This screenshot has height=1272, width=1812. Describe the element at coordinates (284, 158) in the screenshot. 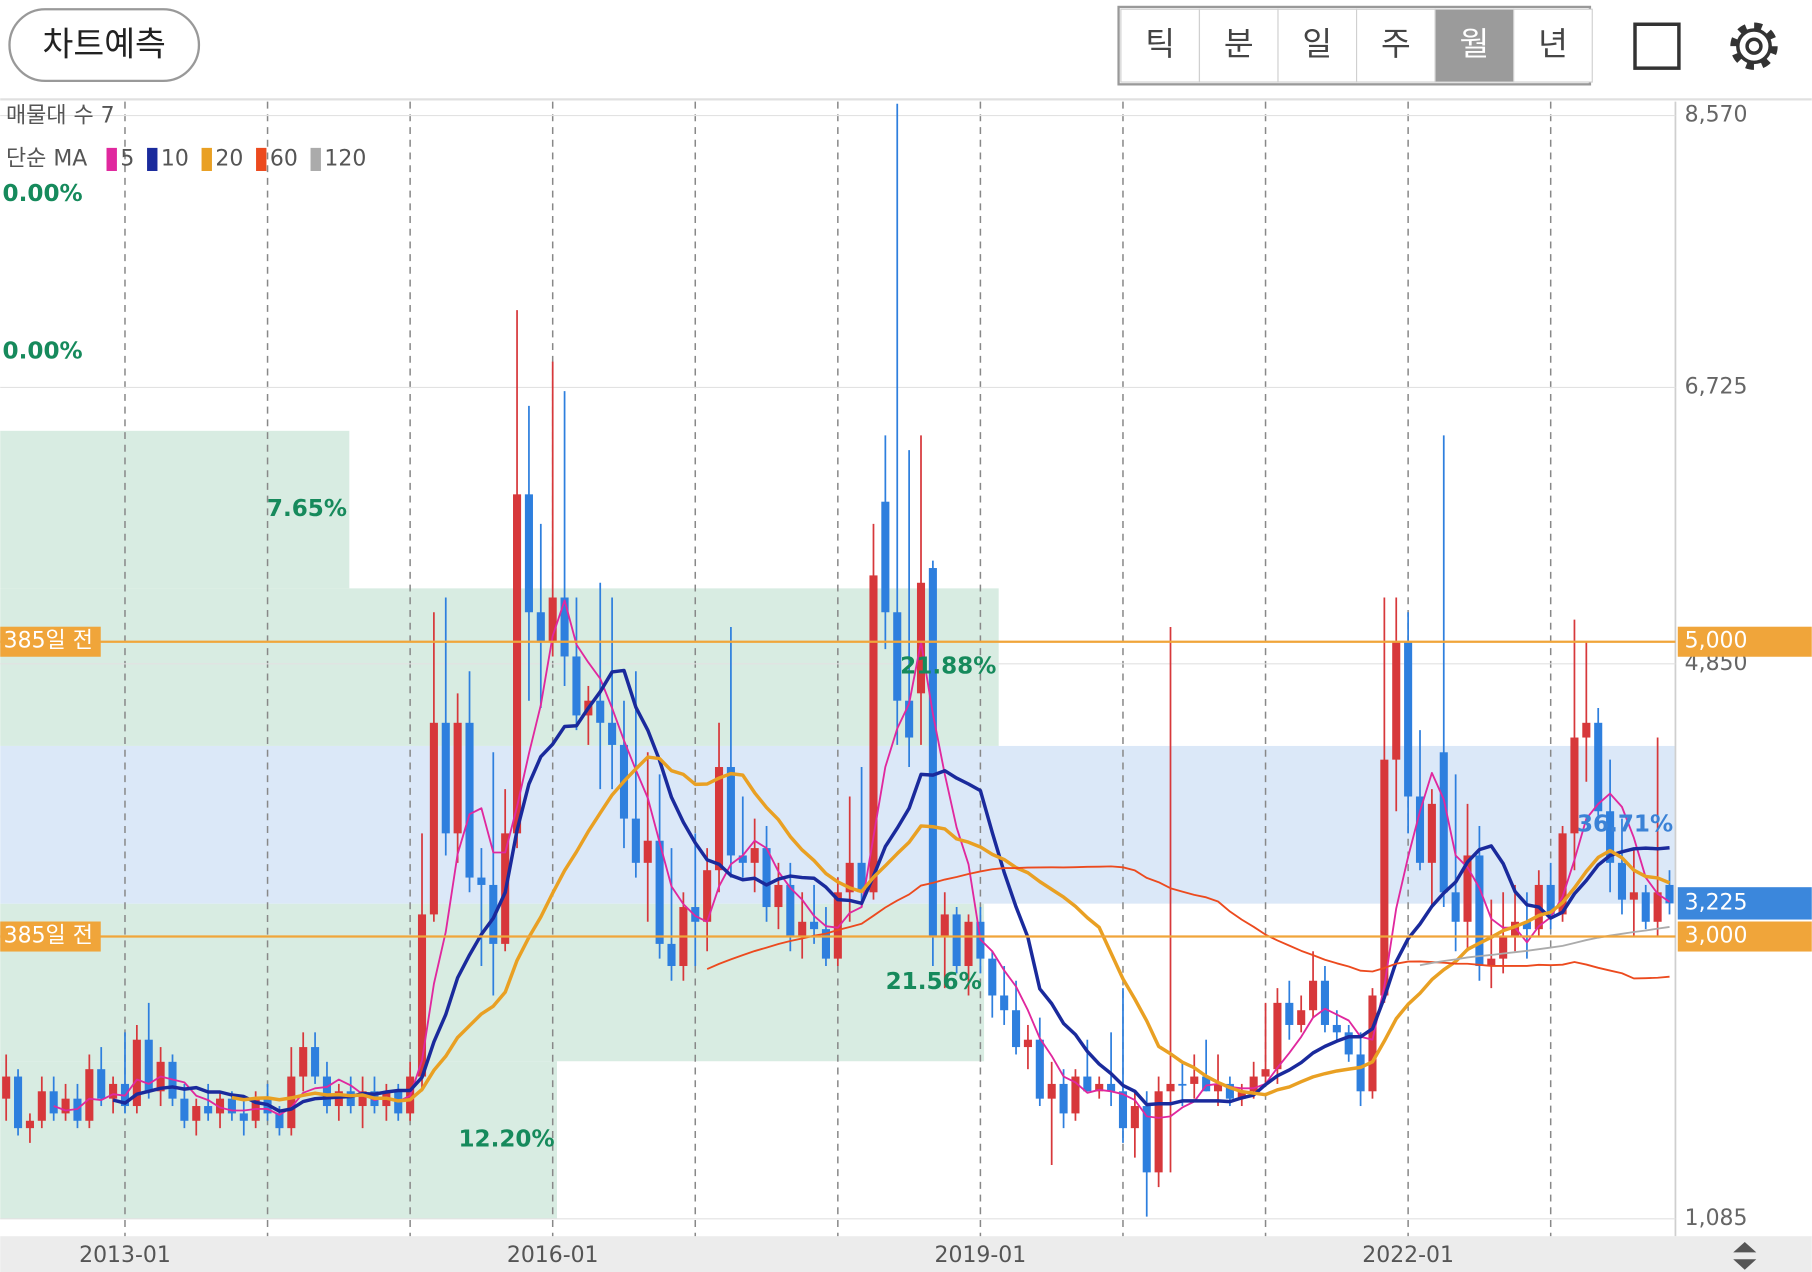

I see `ma-period: 60` at that location.